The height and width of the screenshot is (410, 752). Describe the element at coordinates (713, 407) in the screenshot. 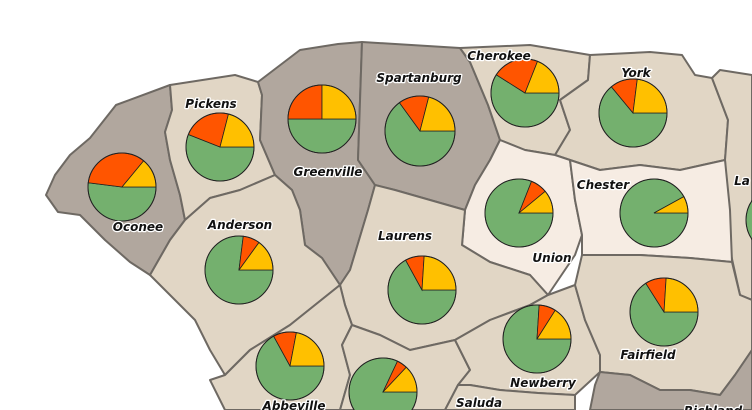

I see `county-label-richland: Richland` at that location.